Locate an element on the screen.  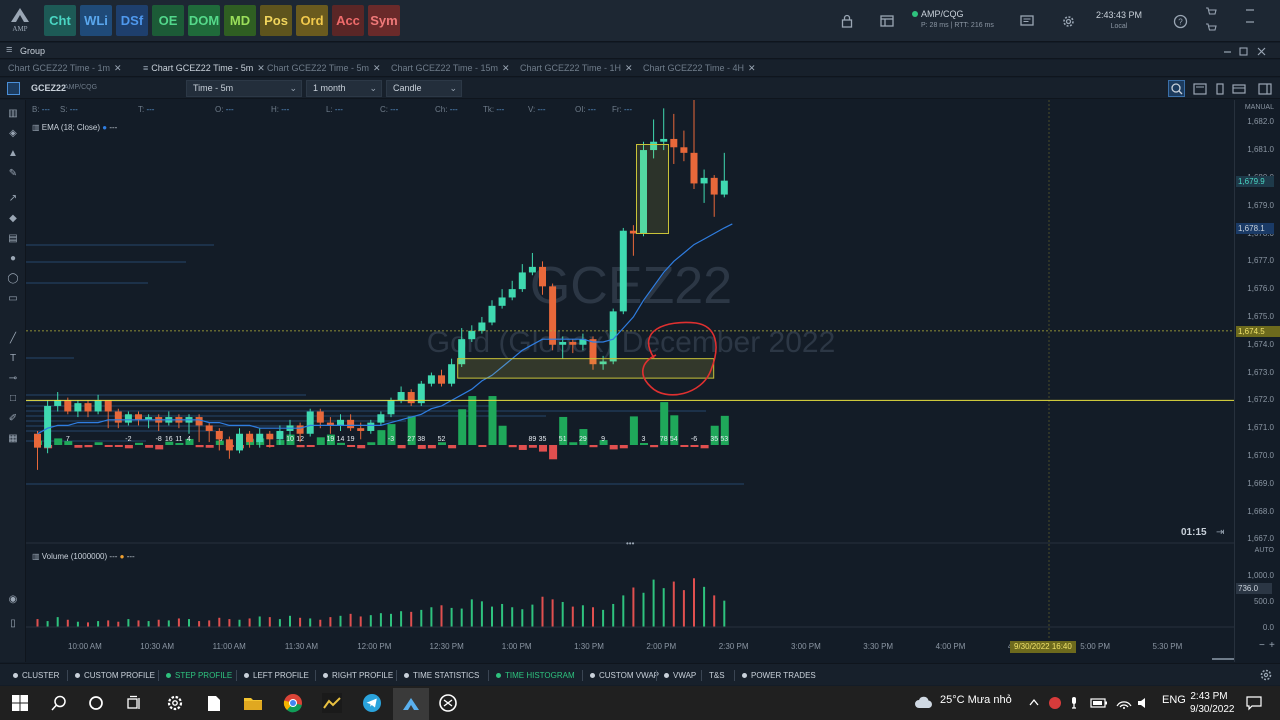
comment-icon: ▤ is located at coordinates (13, 238).